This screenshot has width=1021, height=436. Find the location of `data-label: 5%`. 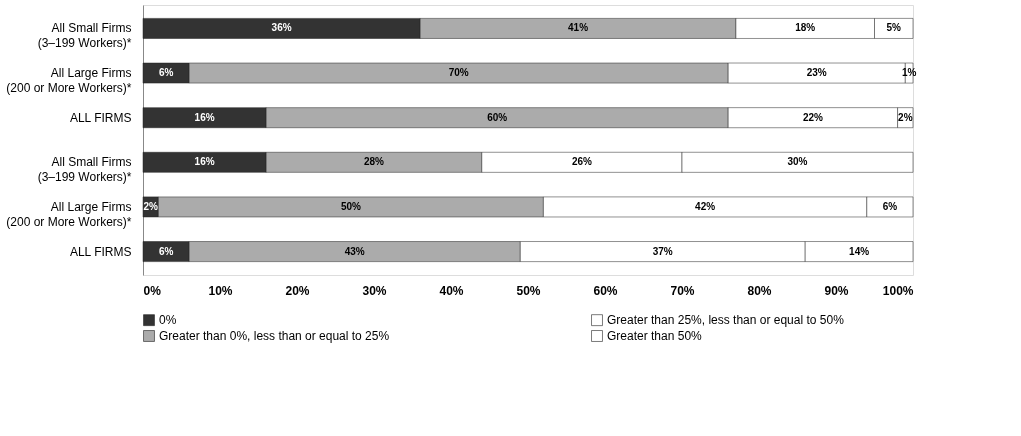

data-label: 5% is located at coordinates (894, 28).